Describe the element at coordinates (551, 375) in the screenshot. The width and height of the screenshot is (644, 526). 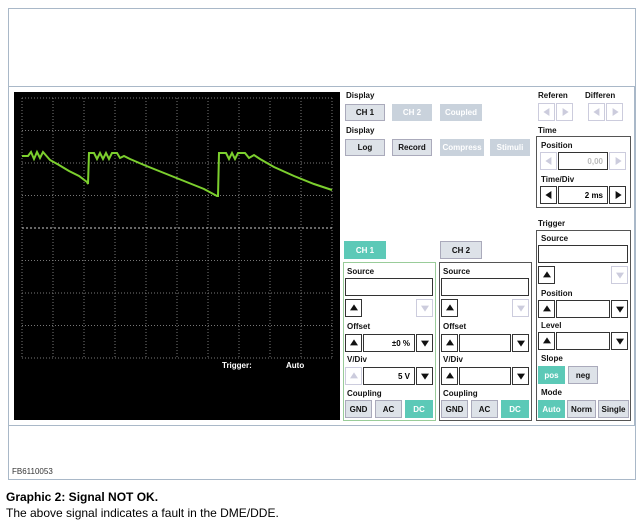
I see `button: pos` at that location.